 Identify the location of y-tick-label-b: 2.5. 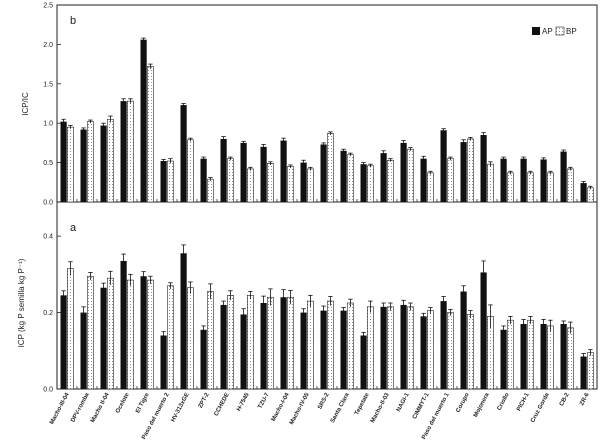
(48, 6).